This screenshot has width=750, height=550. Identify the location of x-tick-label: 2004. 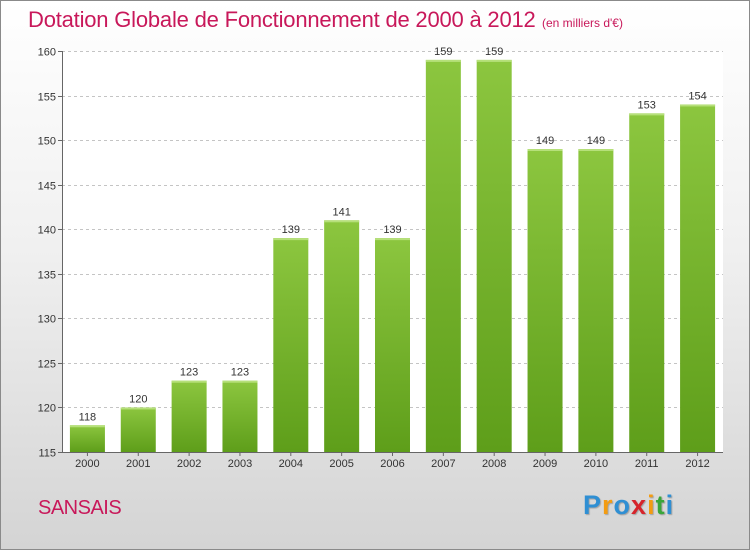
(291, 464).